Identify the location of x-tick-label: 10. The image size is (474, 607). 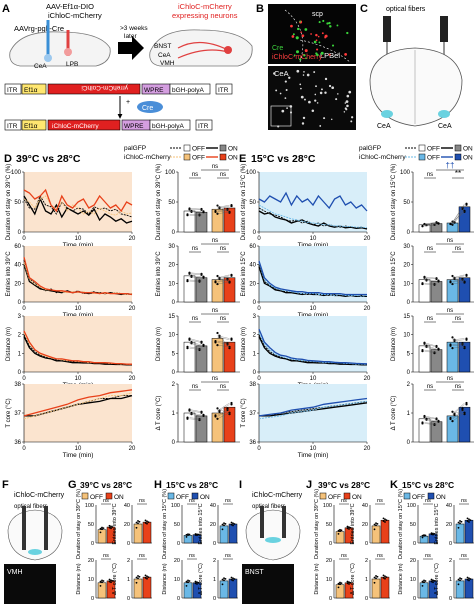
(313, 239).